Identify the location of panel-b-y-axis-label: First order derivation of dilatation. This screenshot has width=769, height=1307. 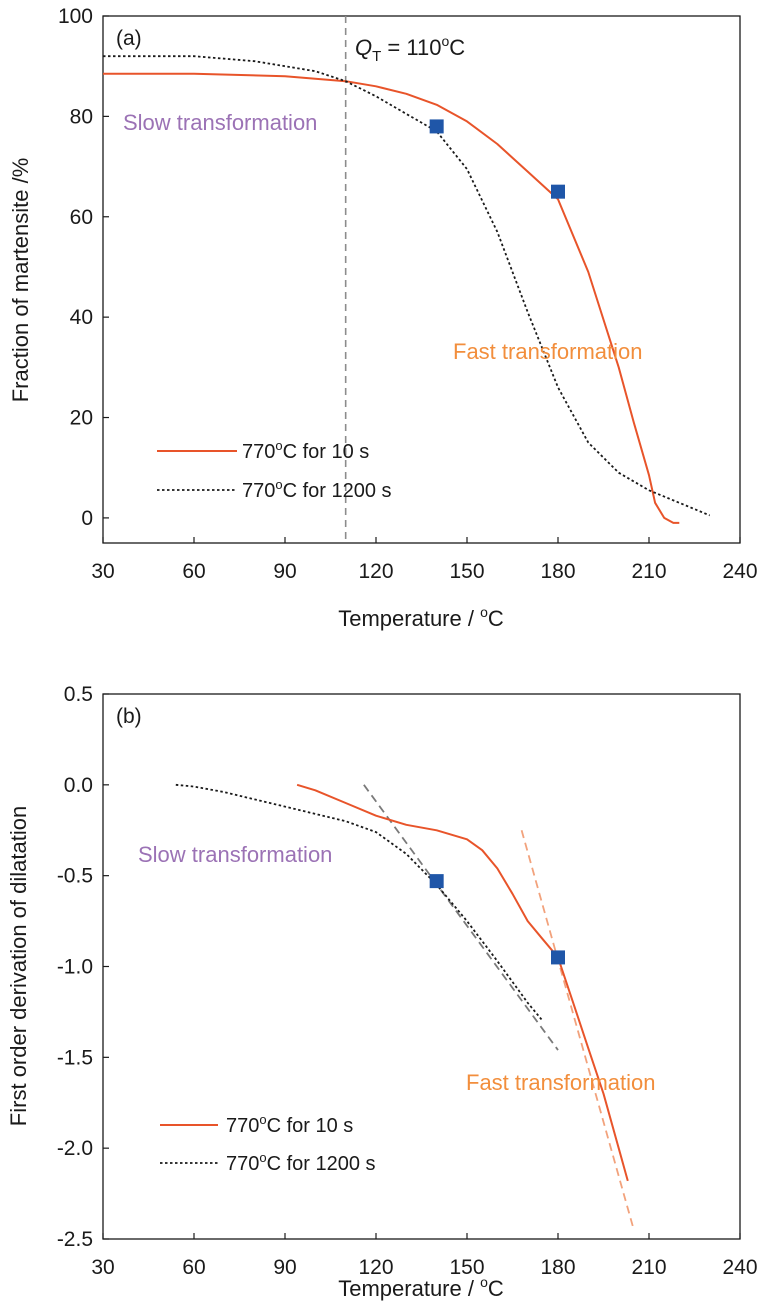
(18, 966).